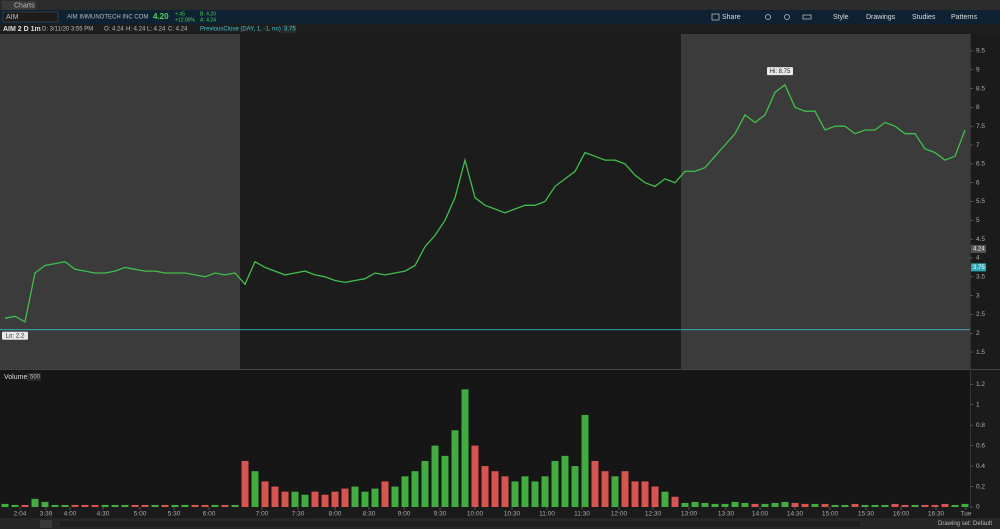 This screenshot has height=529, width=1000. I want to click on info-high: H: 4.24, so click(136, 30).